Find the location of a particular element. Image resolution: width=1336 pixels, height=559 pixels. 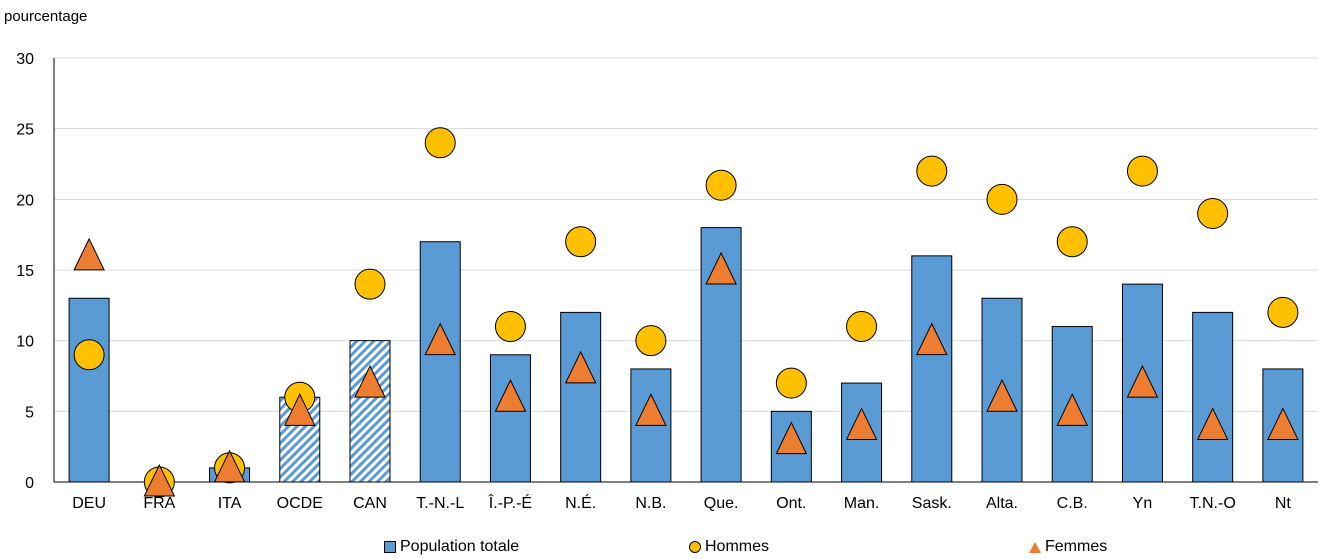

femmes-point-ITA is located at coordinates (229, 466).